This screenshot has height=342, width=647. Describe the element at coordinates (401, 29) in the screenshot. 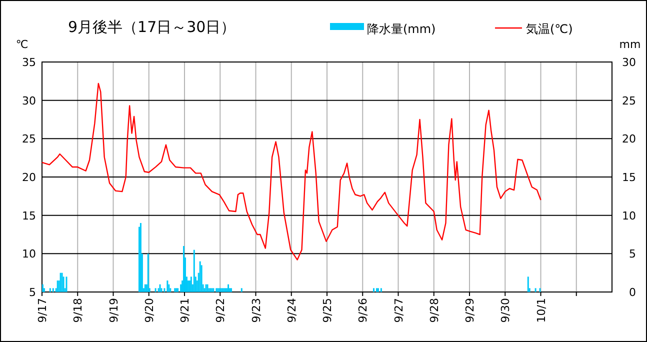

I see `legend-label: 降水量(mm)` at that location.